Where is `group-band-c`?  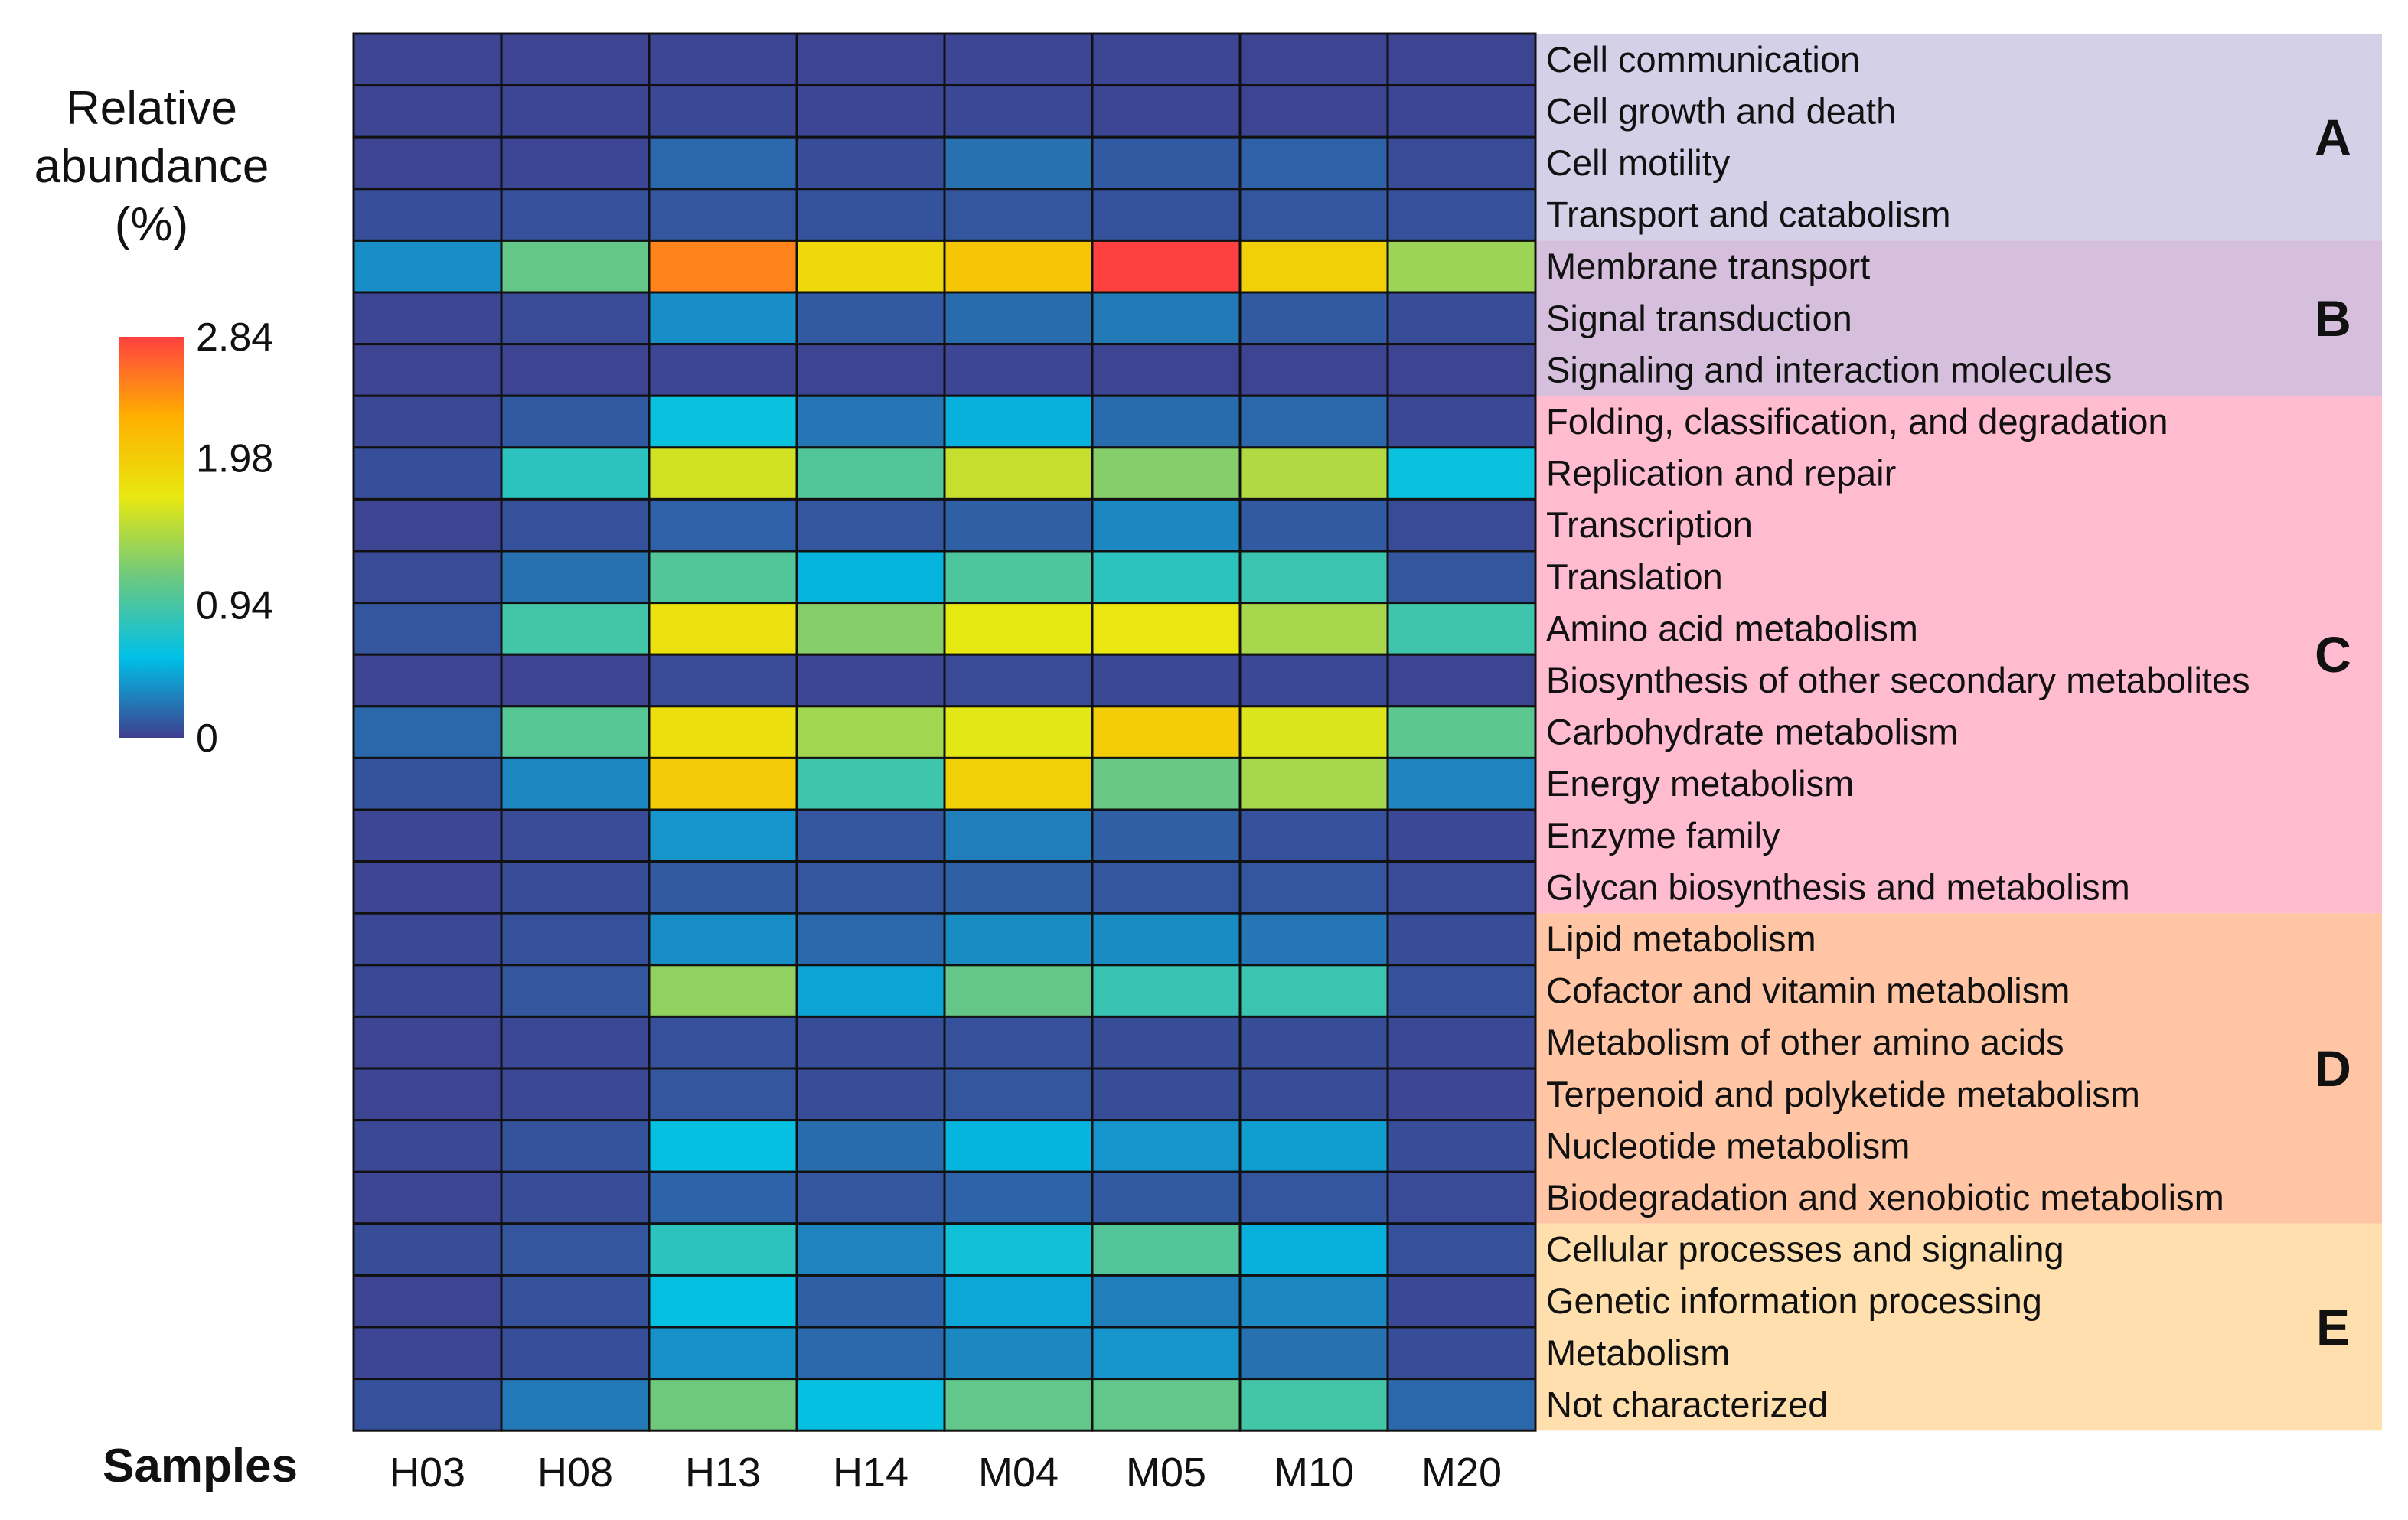
group-band-c is located at coordinates (1958, 655).